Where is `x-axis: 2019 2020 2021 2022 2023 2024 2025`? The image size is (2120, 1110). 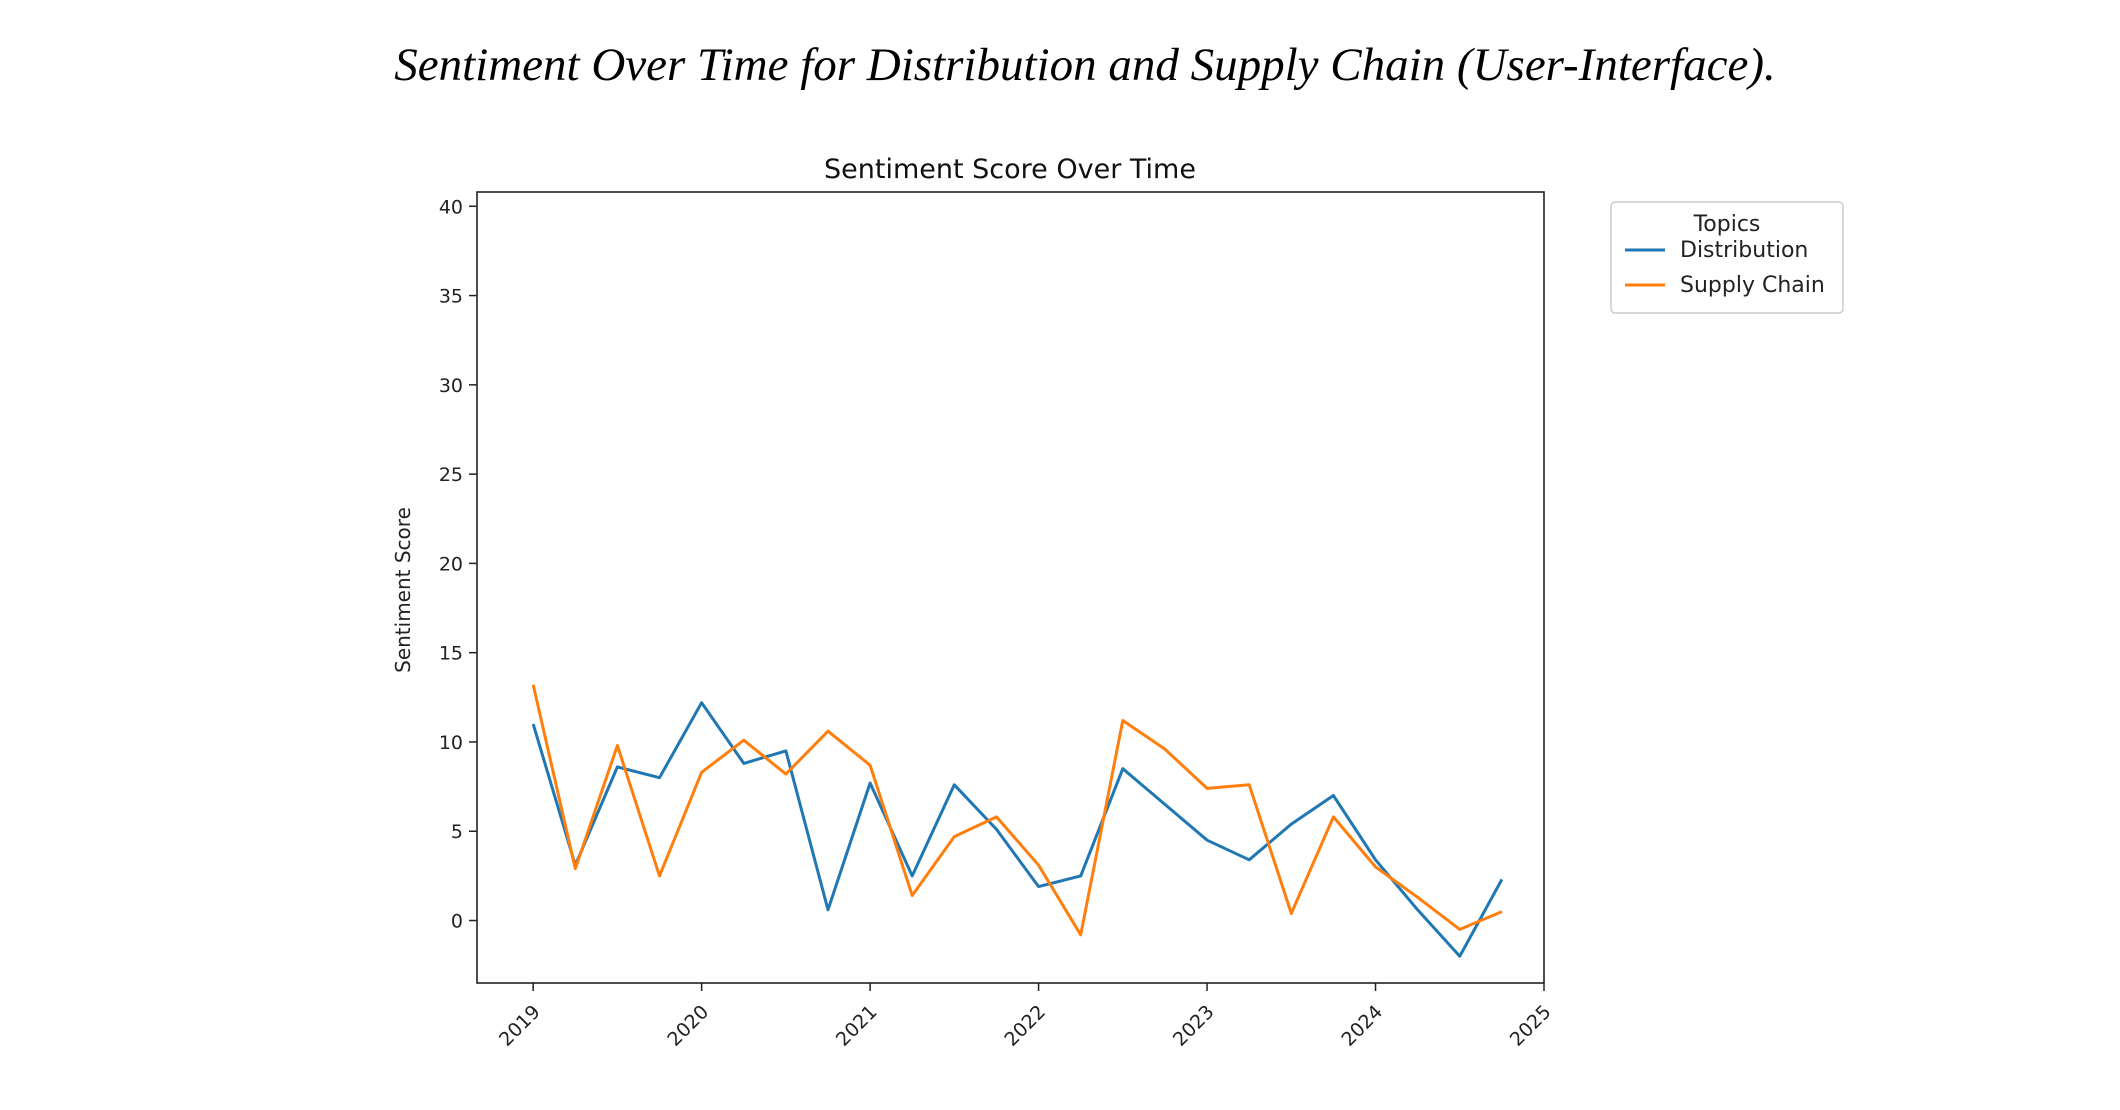
x-axis: 2019 2020 2021 2022 2023 2024 2025 is located at coordinates (1025, 1017).